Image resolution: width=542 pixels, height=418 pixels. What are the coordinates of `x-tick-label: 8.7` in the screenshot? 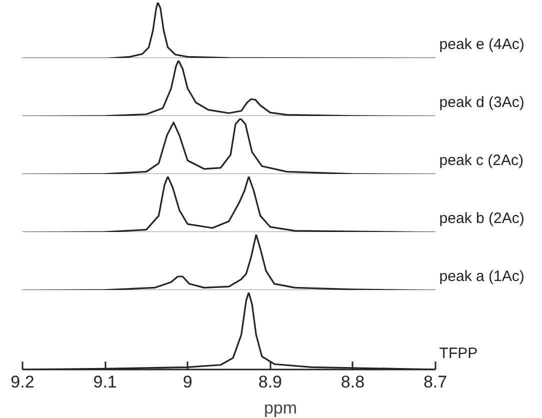 It's located at (435, 382).